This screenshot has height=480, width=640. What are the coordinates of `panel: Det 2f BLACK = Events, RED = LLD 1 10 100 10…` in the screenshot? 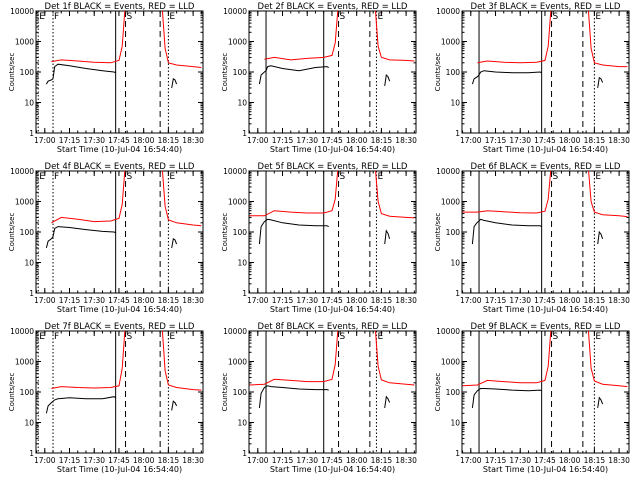 It's located at (319, 78).